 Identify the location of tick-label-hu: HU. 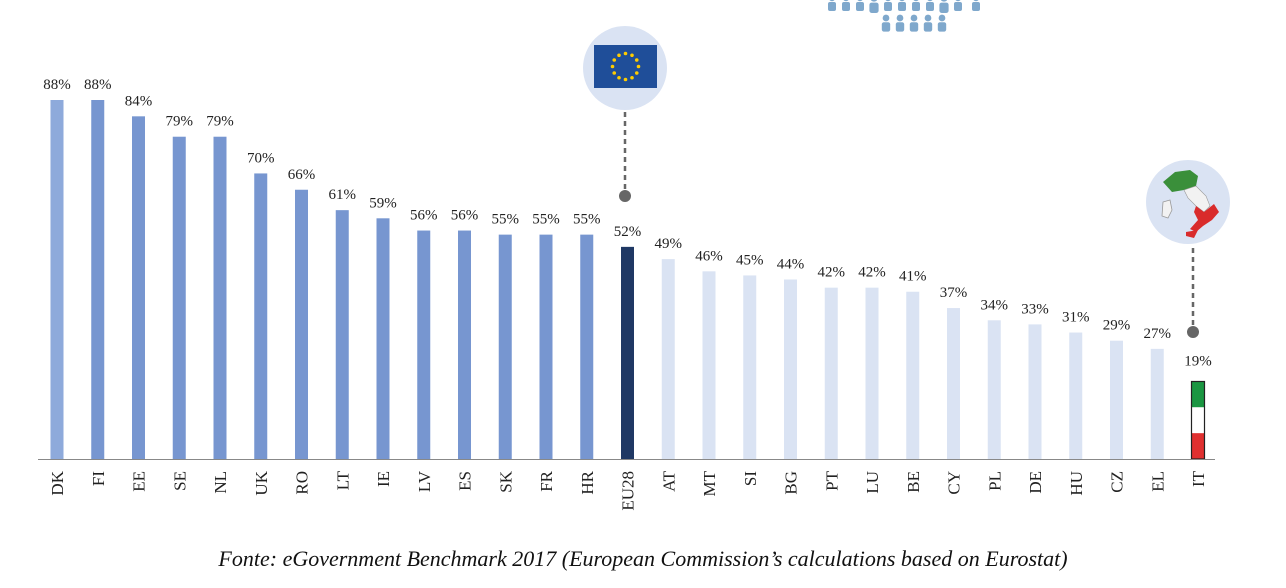
(1076, 483).